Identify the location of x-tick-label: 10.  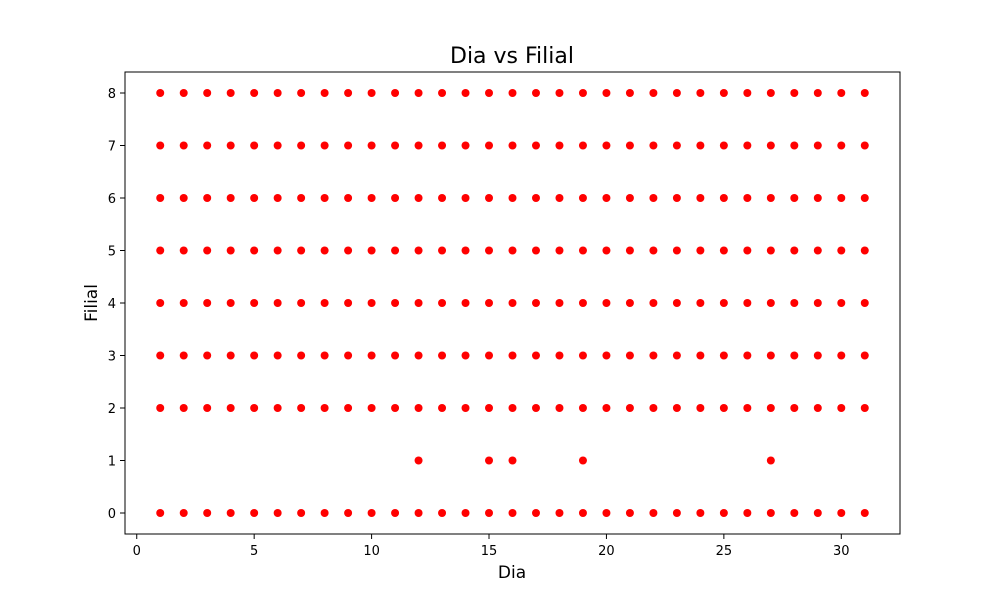
(371, 551).